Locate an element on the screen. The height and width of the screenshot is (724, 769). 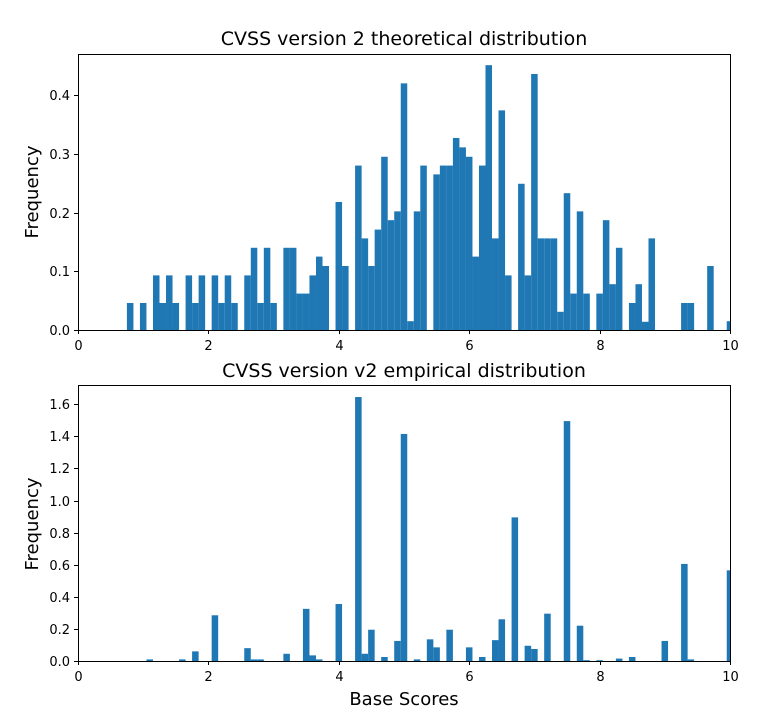
theoretical-y-tick-label: 0.0 is located at coordinates (59, 331).